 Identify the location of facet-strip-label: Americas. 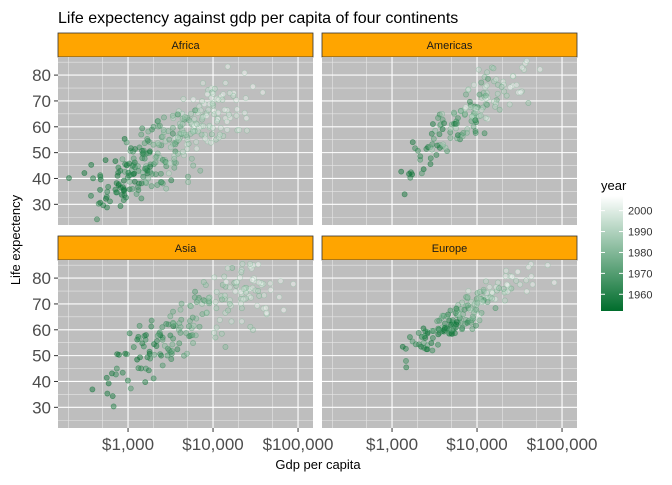
(450, 46).